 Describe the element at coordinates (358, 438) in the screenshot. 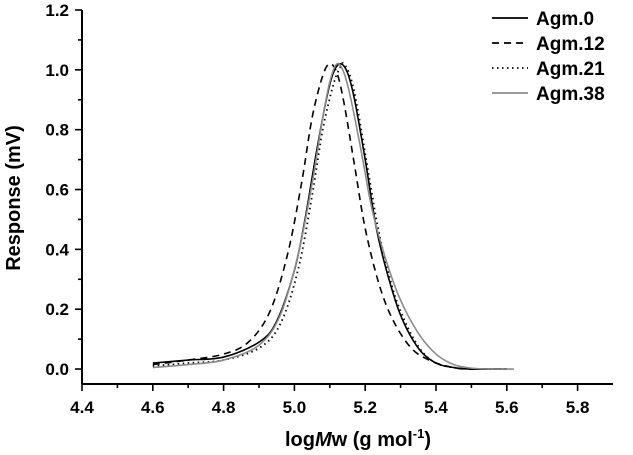

I see `x-axis-title: logMw (g mol-1)` at that location.